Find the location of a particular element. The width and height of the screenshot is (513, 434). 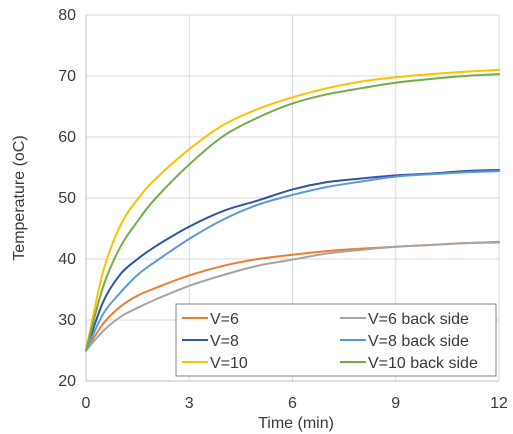

legend-label: V=10 is located at coordinates (229, 363).